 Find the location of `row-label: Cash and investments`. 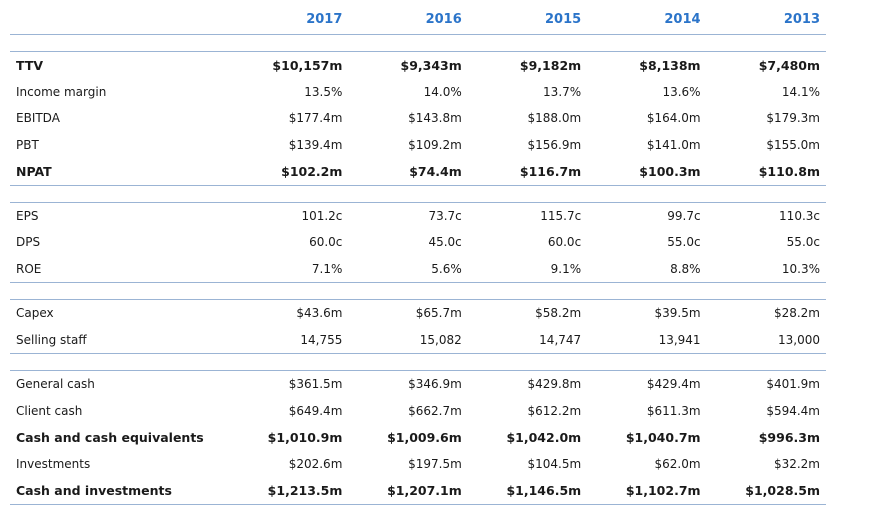

row-label: Cash and investments is located at coordinates (119, 491).